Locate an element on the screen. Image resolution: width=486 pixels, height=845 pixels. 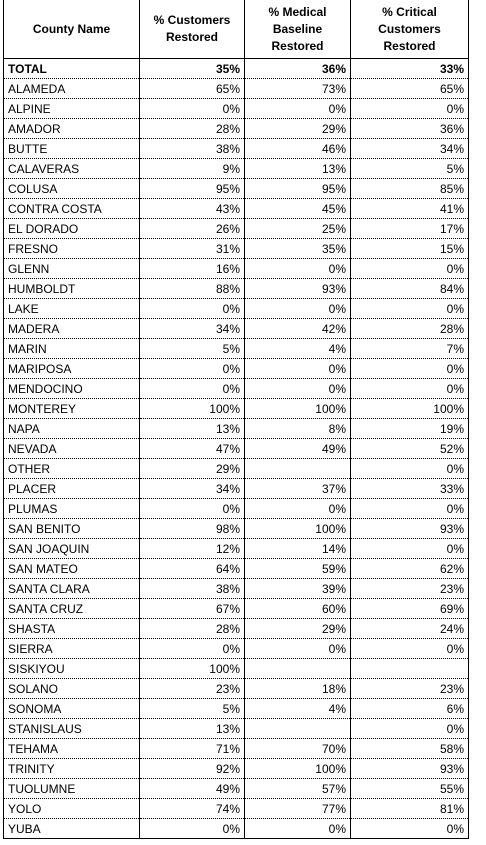
percent-cell: 55% is located at coordinates (409, 788).